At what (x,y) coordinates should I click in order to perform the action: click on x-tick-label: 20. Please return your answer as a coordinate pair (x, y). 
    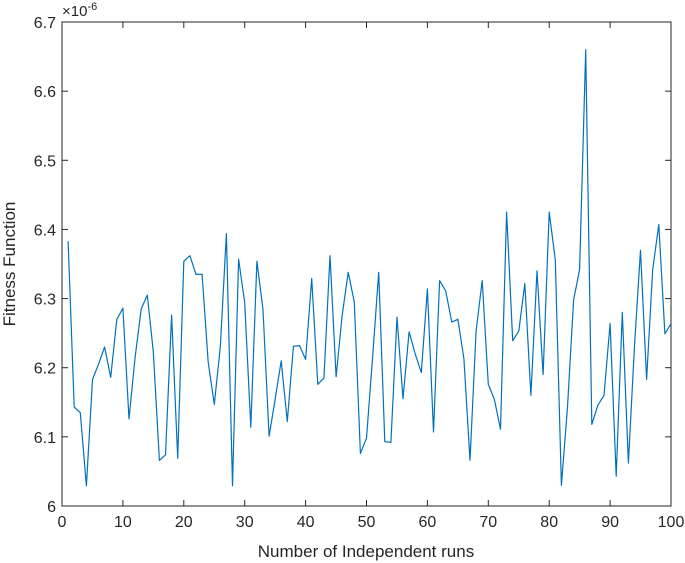
    Looking at the image, I should click on (184, 522).